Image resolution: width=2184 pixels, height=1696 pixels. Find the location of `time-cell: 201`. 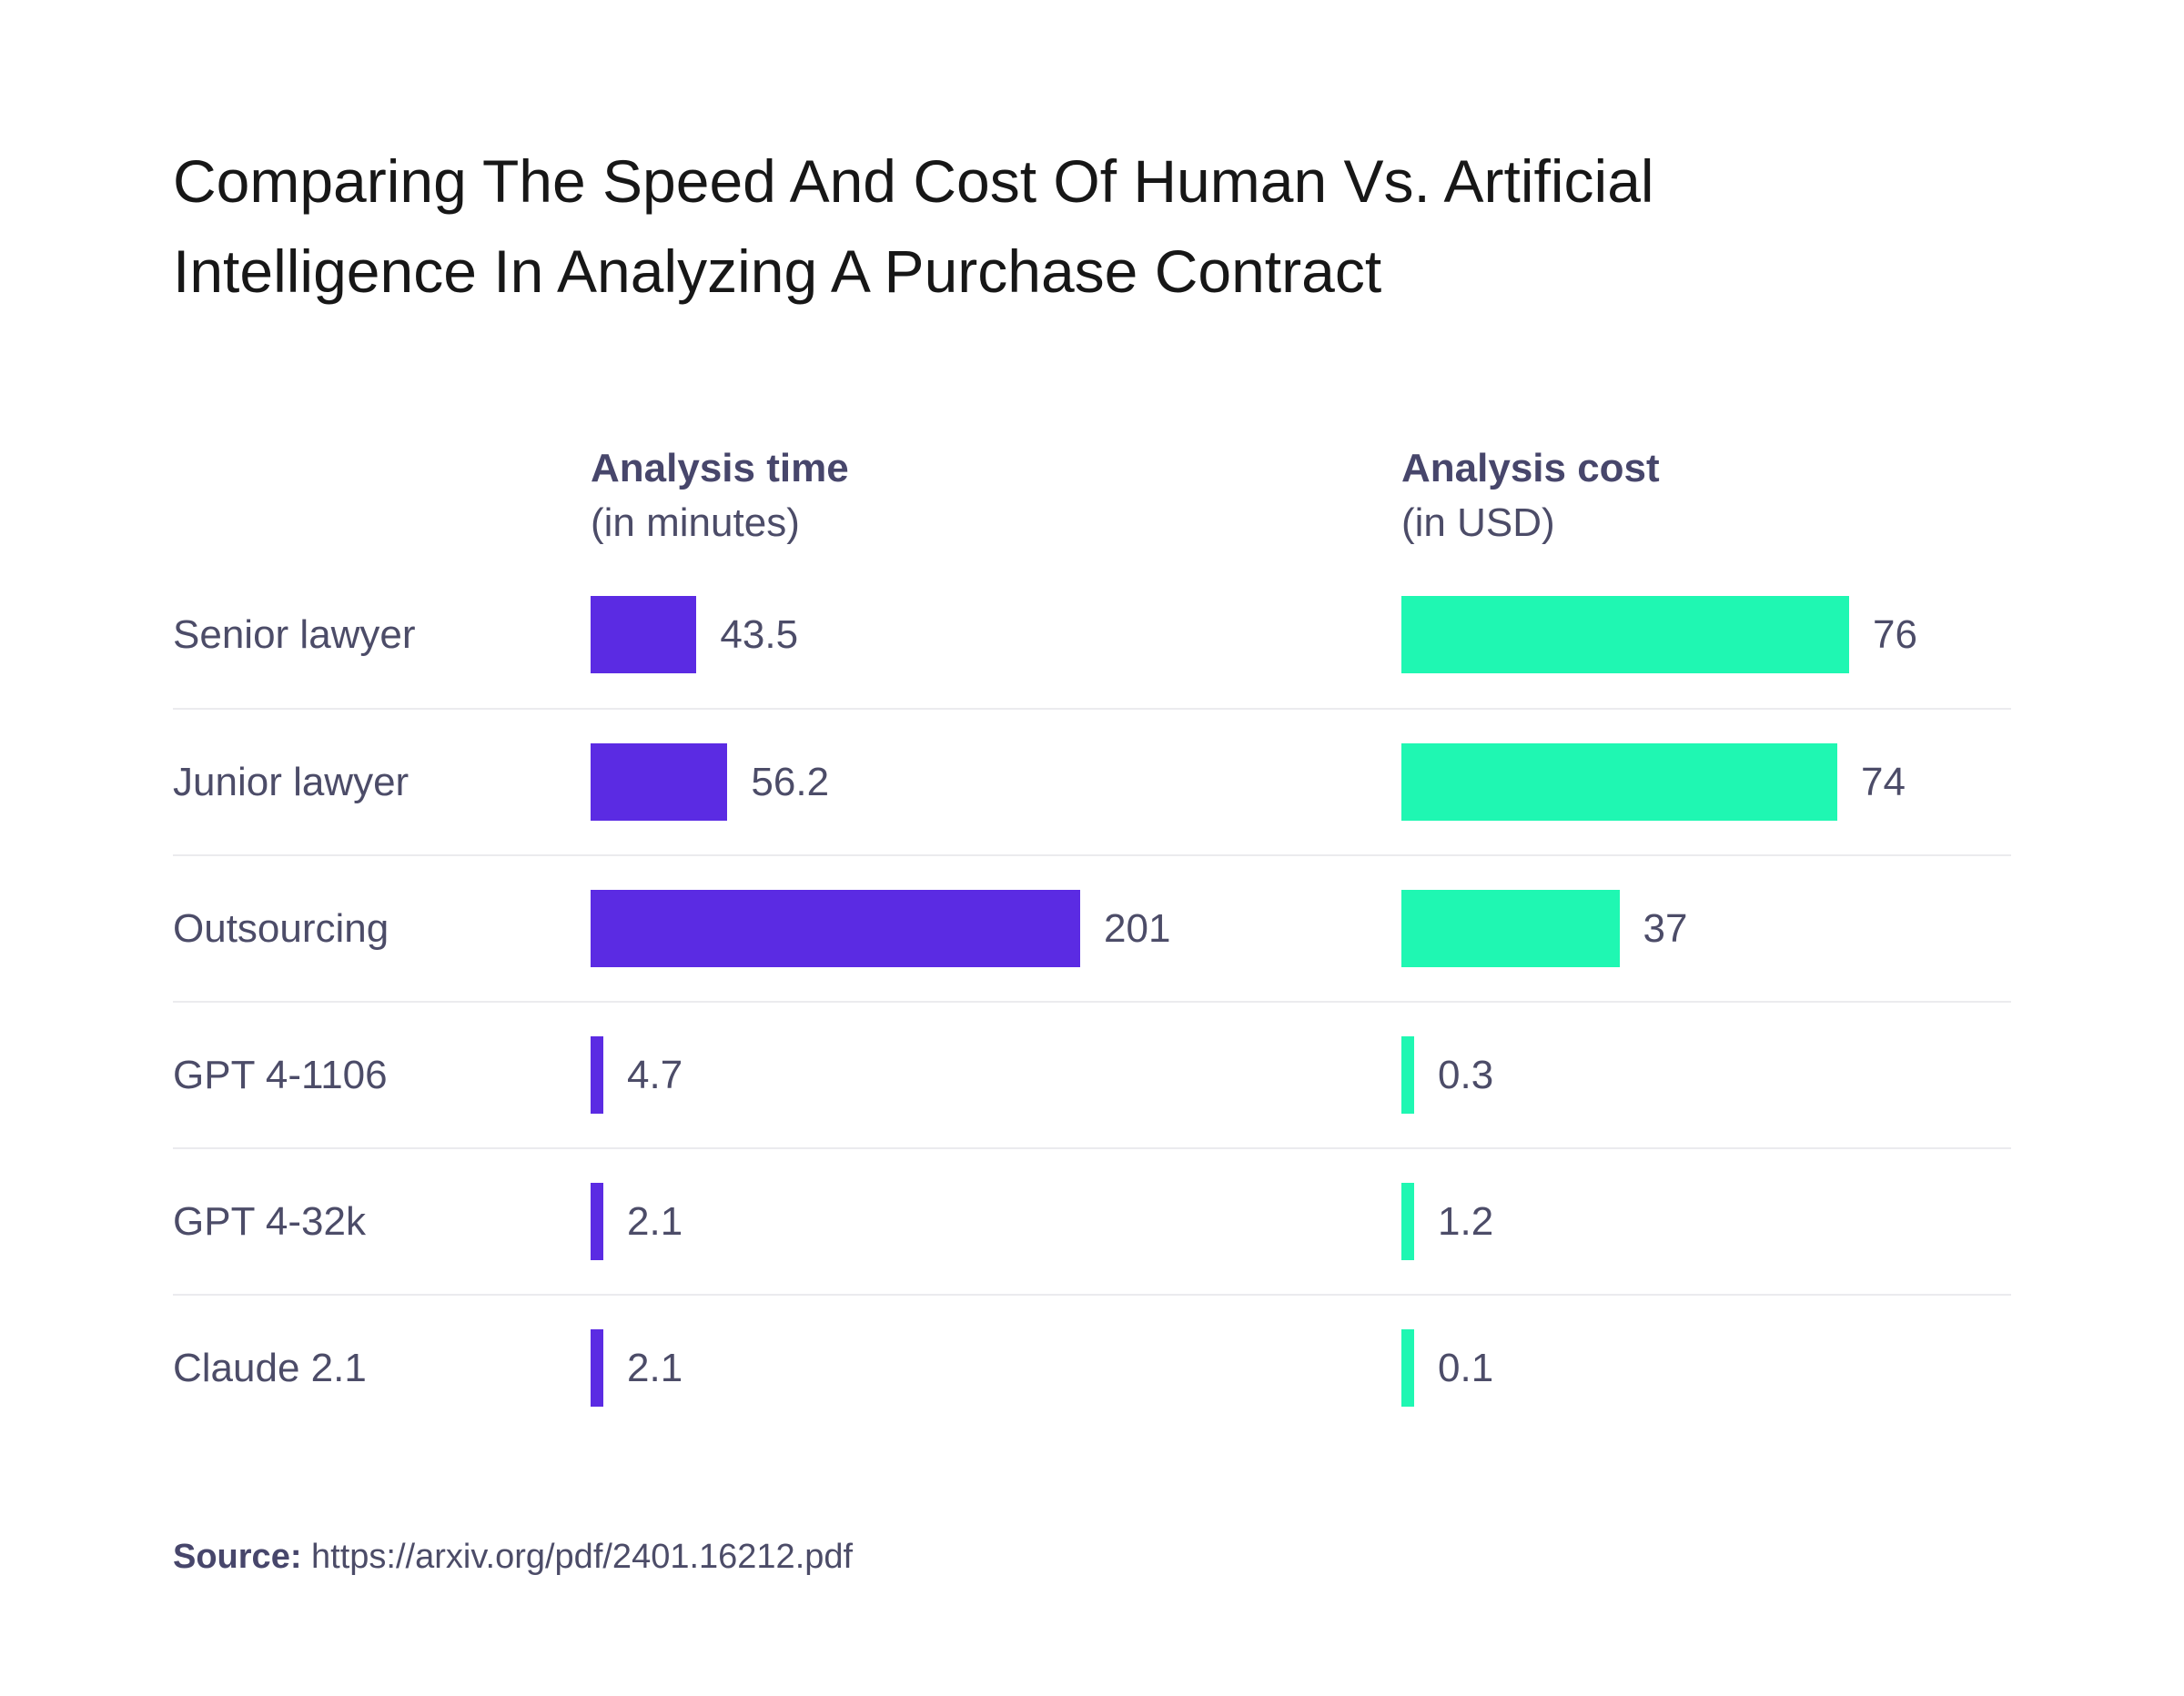

time-cell: 201 is located at coordinates (996, 928).